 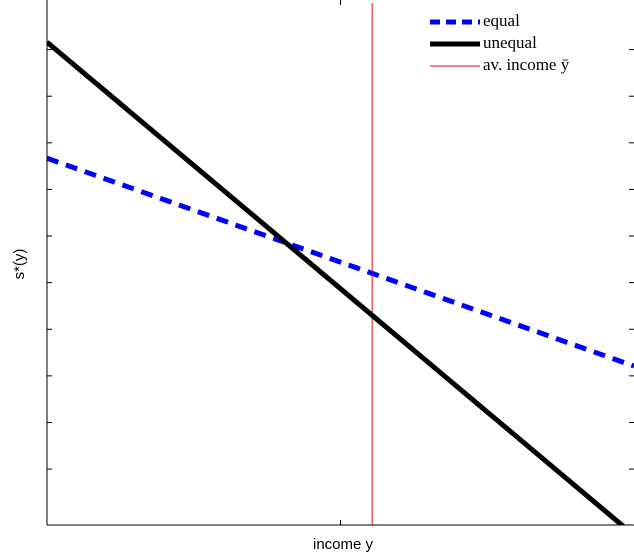 I want to click on legend-label: unequal, so click(x=510, y=42).